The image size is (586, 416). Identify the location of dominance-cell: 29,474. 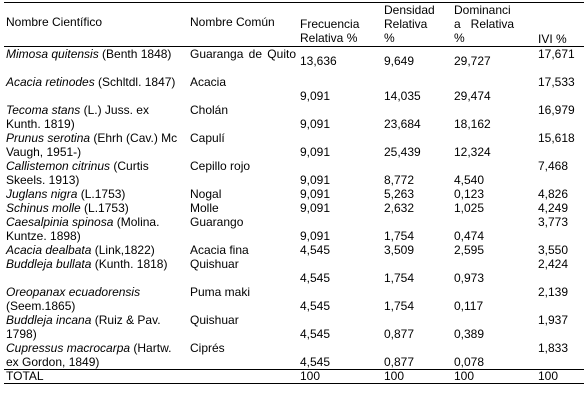
(472, 95).